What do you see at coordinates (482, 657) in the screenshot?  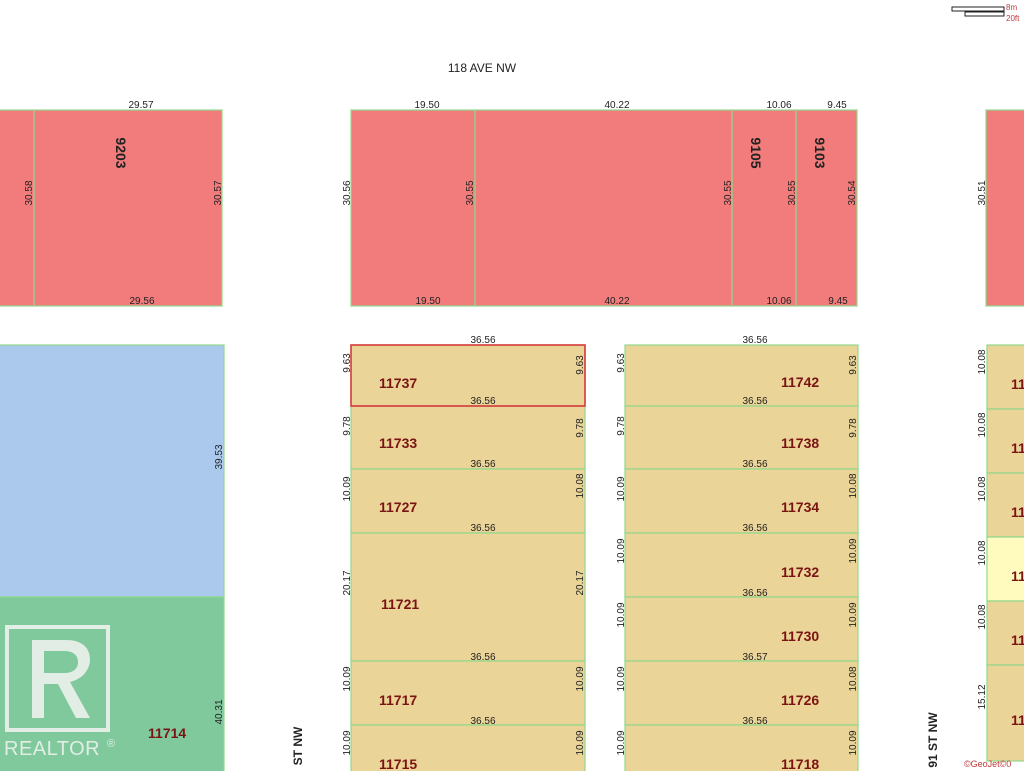 I see `dim-left-width-4: 36.56` at bounding box center [482, 657].